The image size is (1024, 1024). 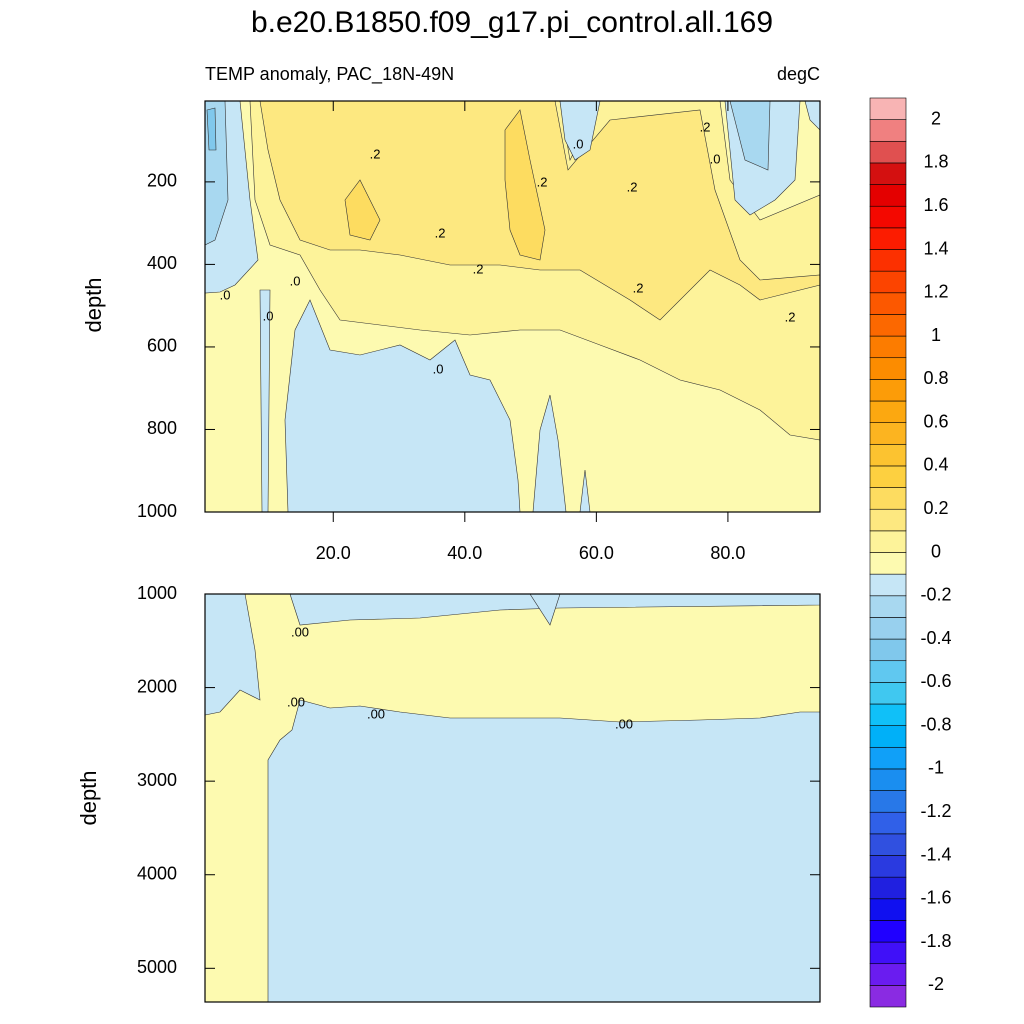 What do you see at coordinates (935, 811) in the screenshot?
I see `colorbar-label: -1.2` at bounding box center [935, 811].